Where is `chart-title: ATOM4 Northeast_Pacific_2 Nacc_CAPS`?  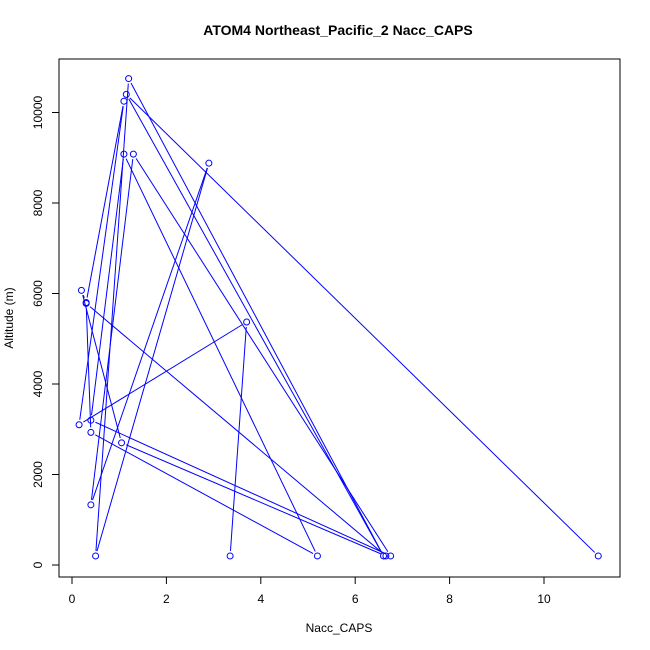
chart-title: ATOM4 Northeast_Pacific_2 Nacc_CAPS is located at coordinates (337, 30).